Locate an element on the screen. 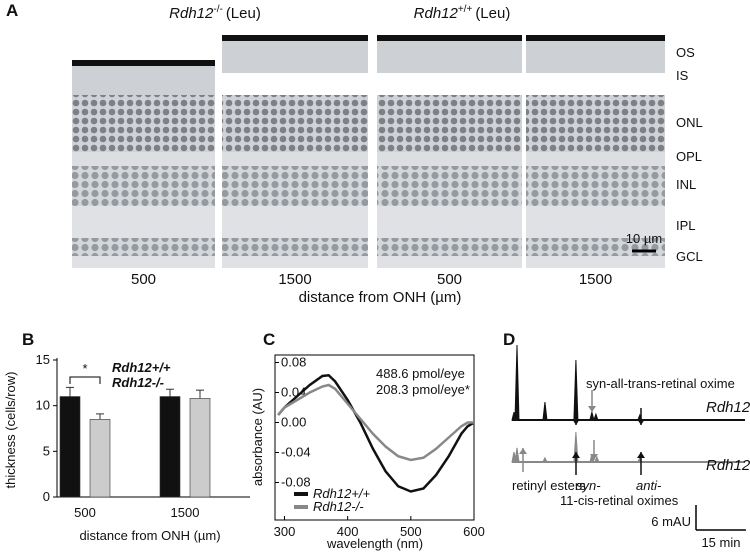  panel-letter: C is located at coordinates (269, 339).